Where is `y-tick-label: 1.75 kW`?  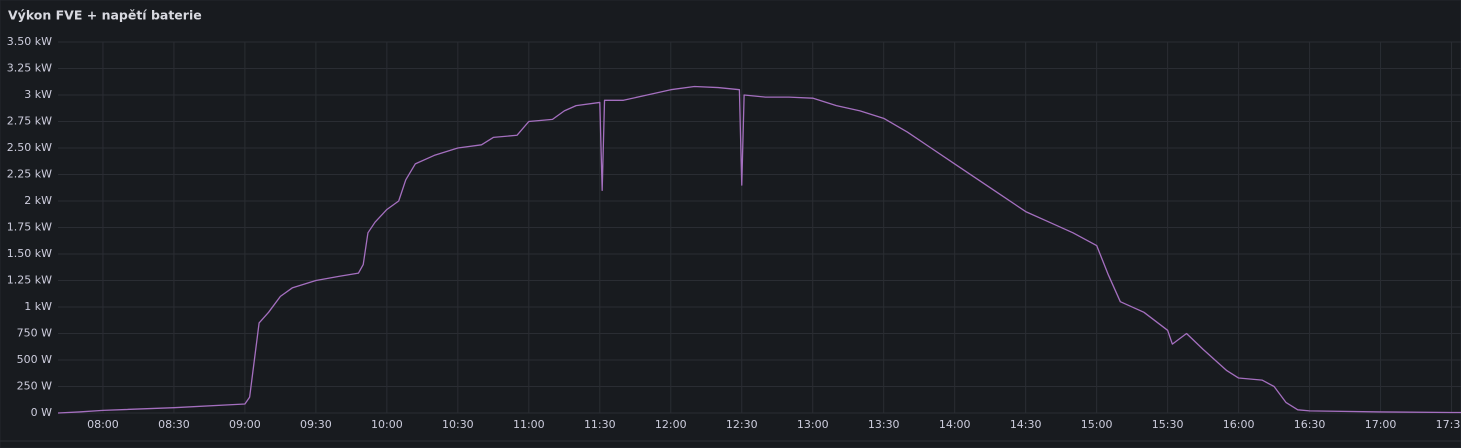 y-tick-label: 1.75 kW is located at coordinates (29, 227).